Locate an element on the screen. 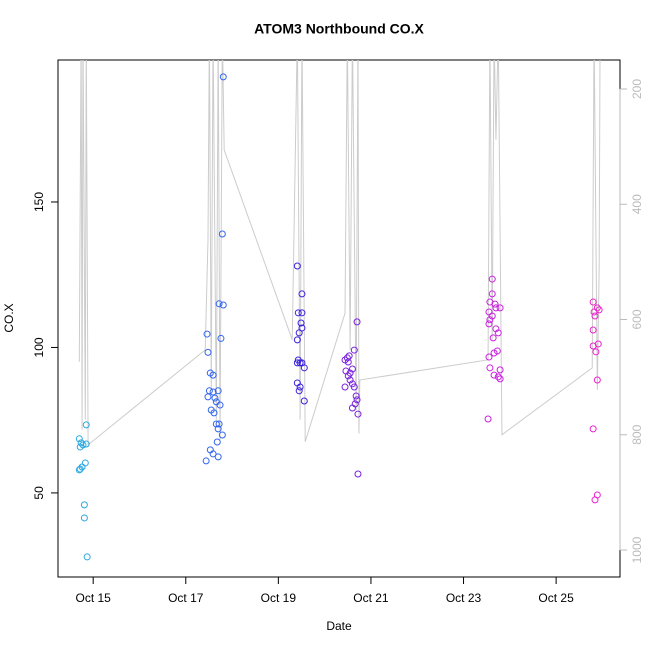  y2-tick-label: 400 is located at coordinates (637, 204).